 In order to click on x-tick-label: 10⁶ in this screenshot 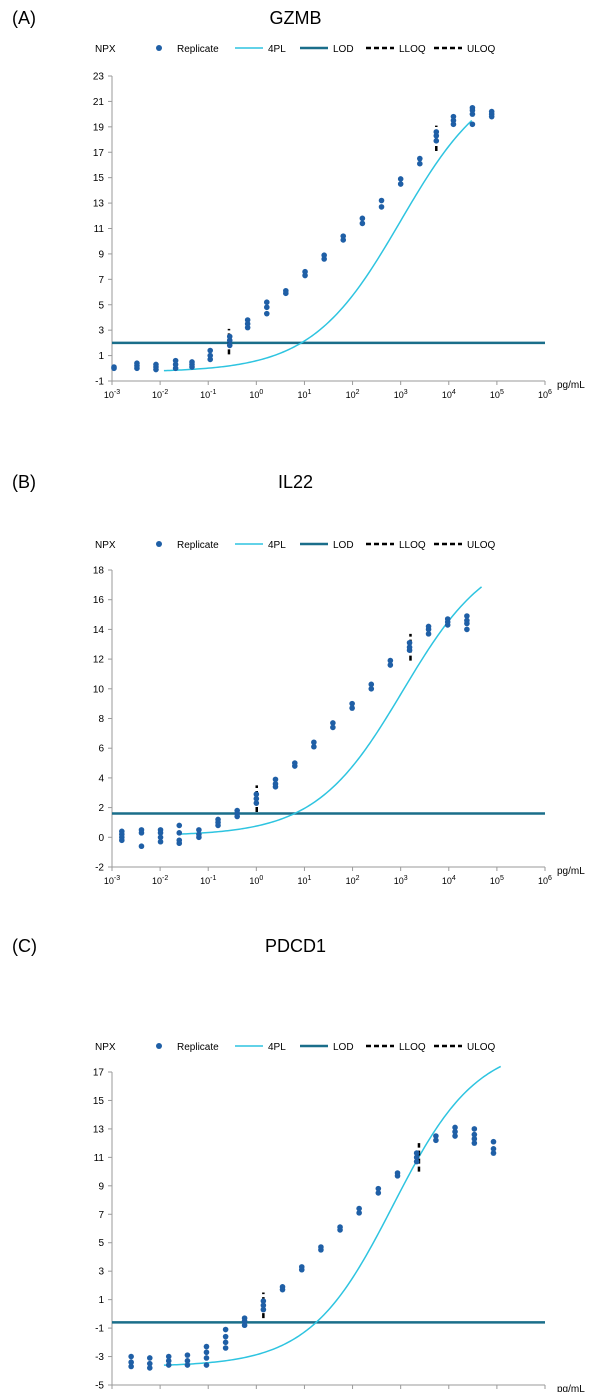, I will do `click(545, 880)`.